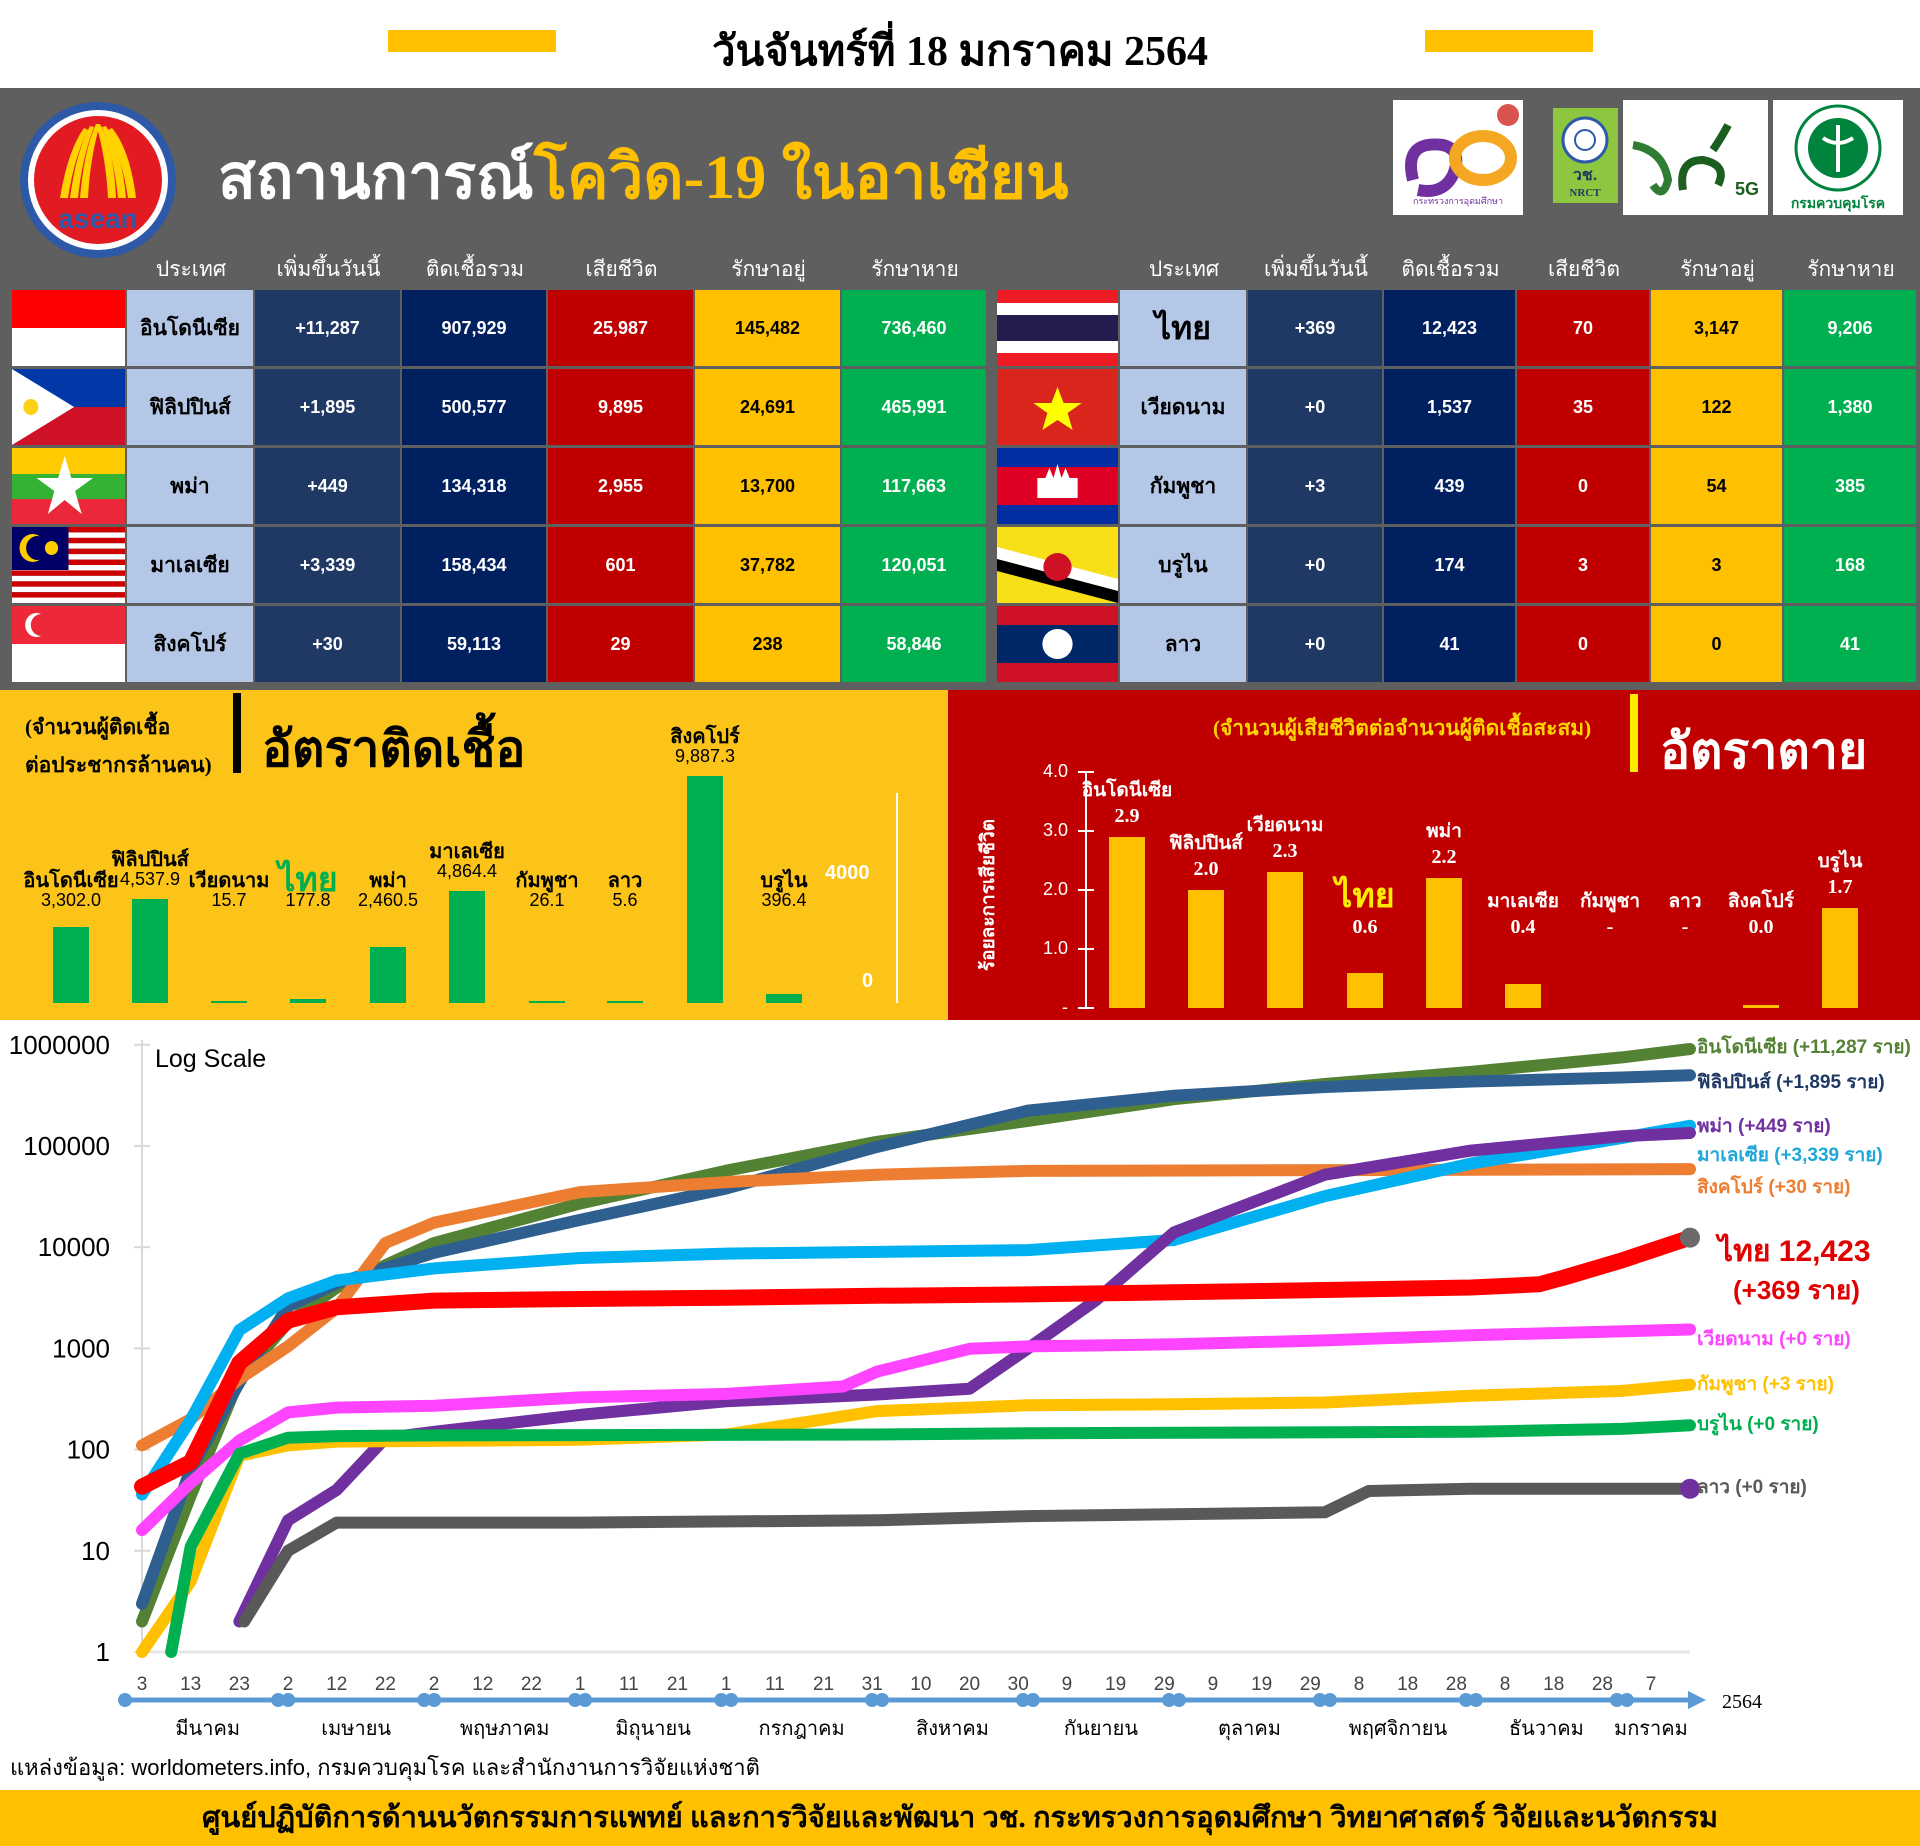 The image size is (1920, 1846). What do you see at coordinates (1583, 565) in the screenshot?
I see `cell-deaths: 3` at bounding box center [1583, 565].